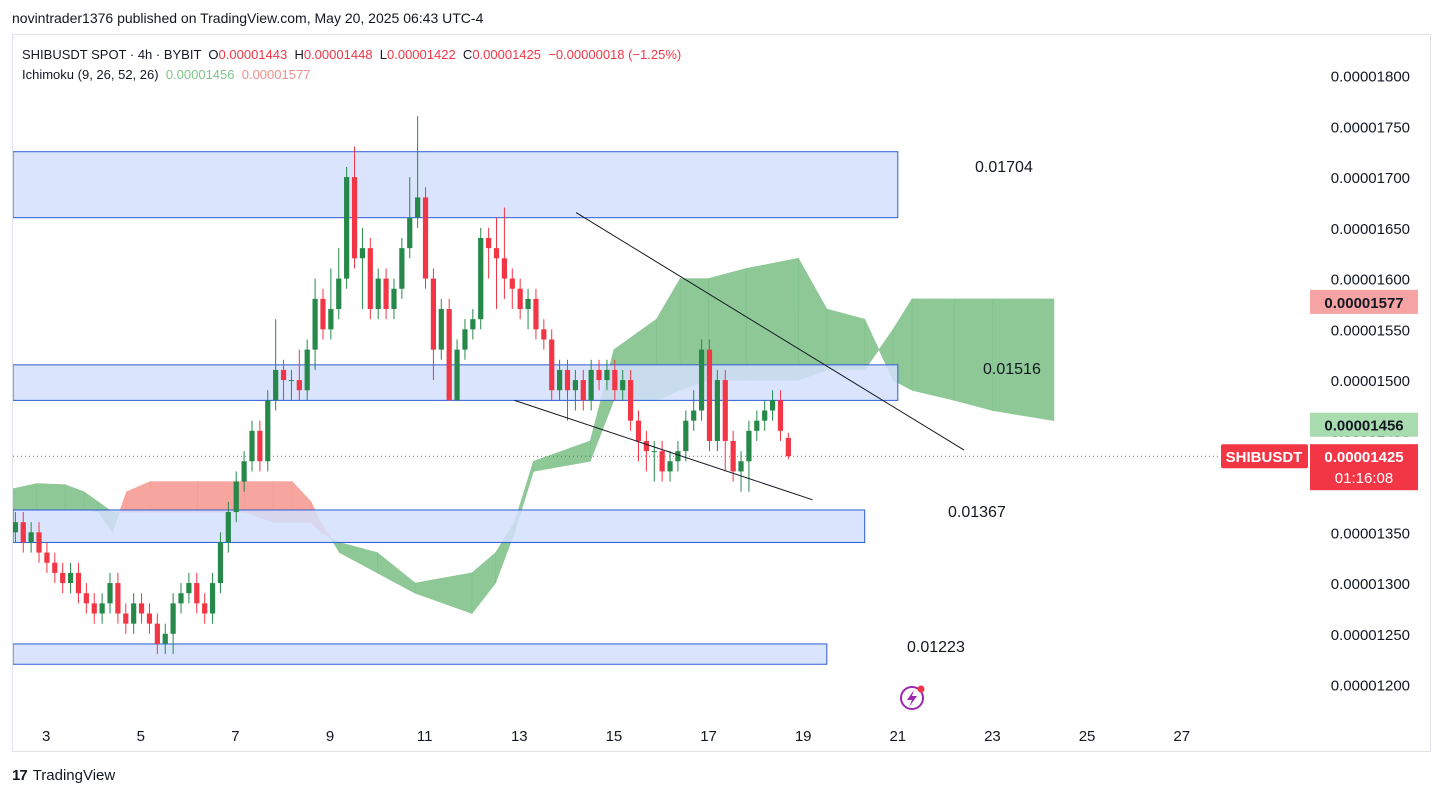  Describe the element at coordinates (1363, 457) in the screenshot. I see `current-price-badge: 0.00001425` at that location.